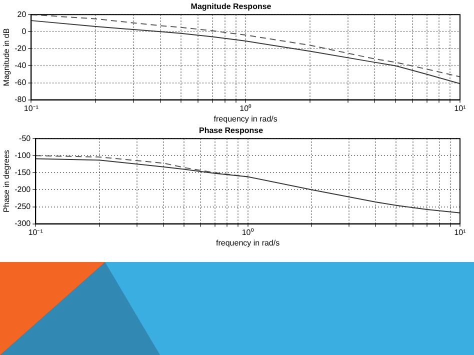 Image resolution: width=474 pixels, height=355 pixels. Describe the element at coordinates (23, 223) in the screenshot. I see `y-tick-label: -300` at that location.